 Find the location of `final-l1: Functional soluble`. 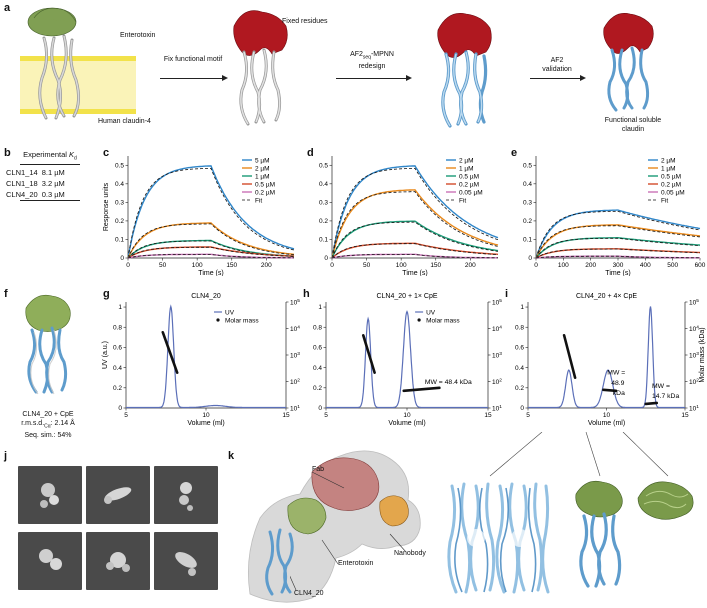

final-l1: Functional soluble is located at coordinates (633, 120).